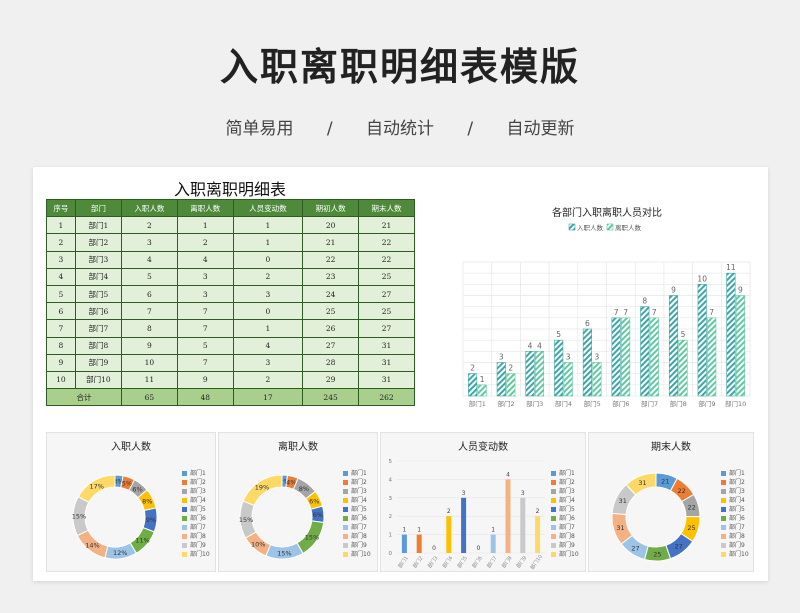 Image resolution: width=800 pixels, height=613 pixels. Describe the element at coordinates (61, 345) in the screenshot. I see `table-cell: 8` at that location.